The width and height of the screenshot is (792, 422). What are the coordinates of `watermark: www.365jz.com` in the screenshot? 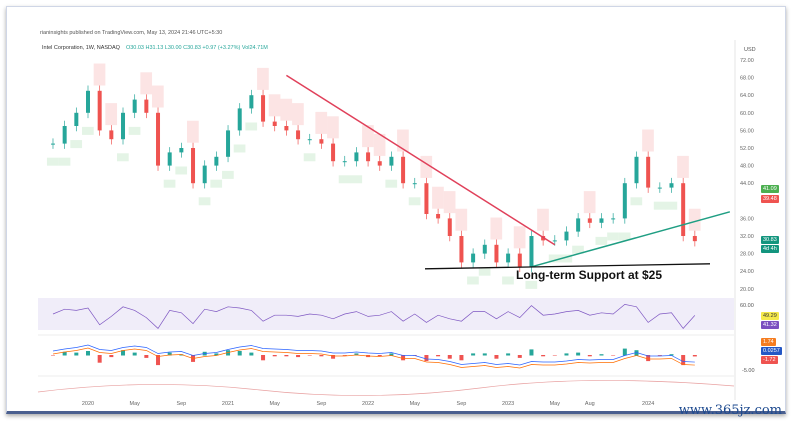 It's located at (730, 410).